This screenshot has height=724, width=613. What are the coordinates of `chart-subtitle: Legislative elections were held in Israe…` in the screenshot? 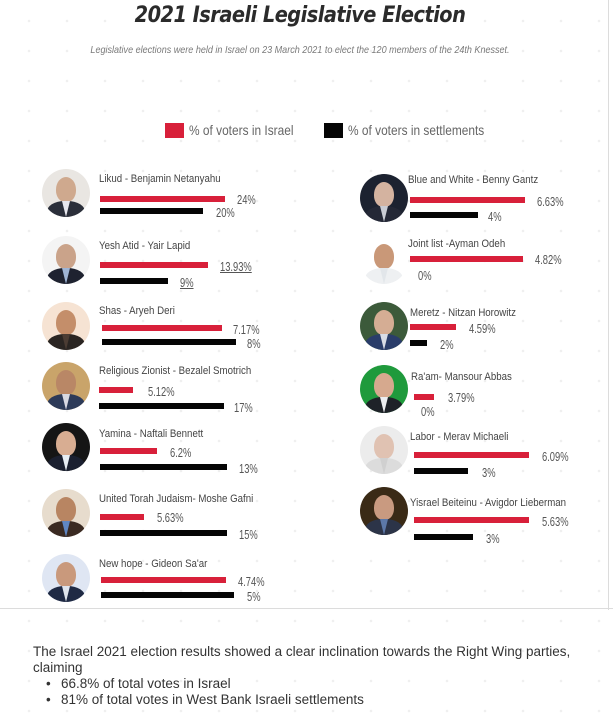 It's located at (300, 50).